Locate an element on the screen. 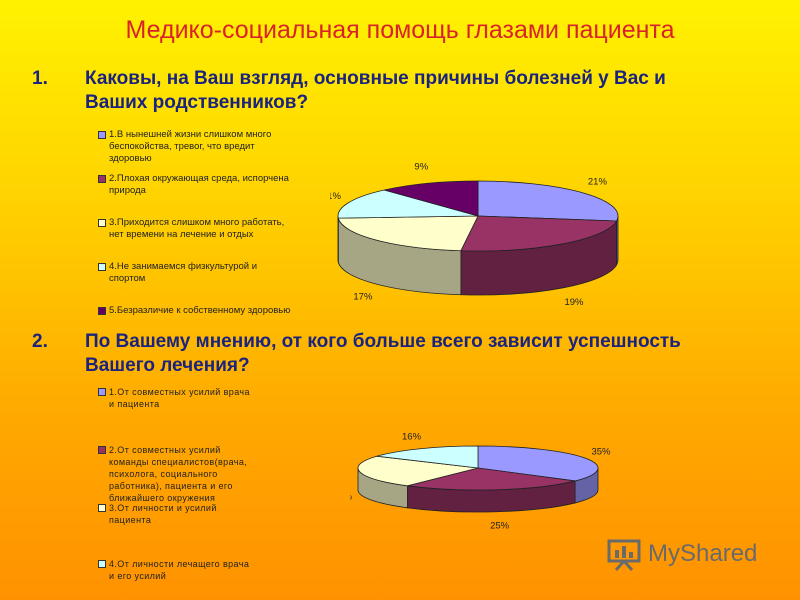 This screenshot has height=600, width=800. legend-label-line: спортом is located at coordinates (127, 278).